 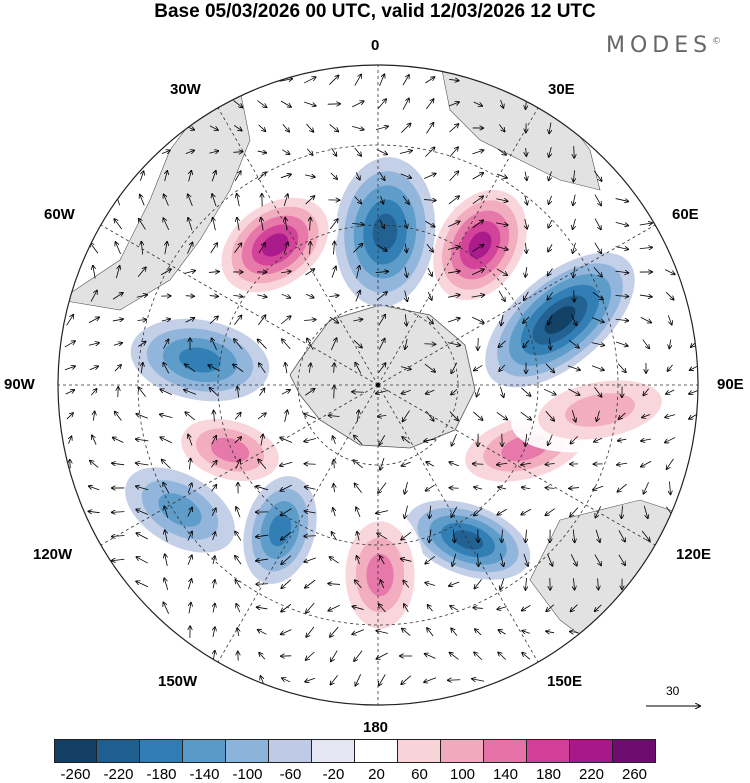 I want to click on lon-label-120w: 120W, so click(x=53, y=554).